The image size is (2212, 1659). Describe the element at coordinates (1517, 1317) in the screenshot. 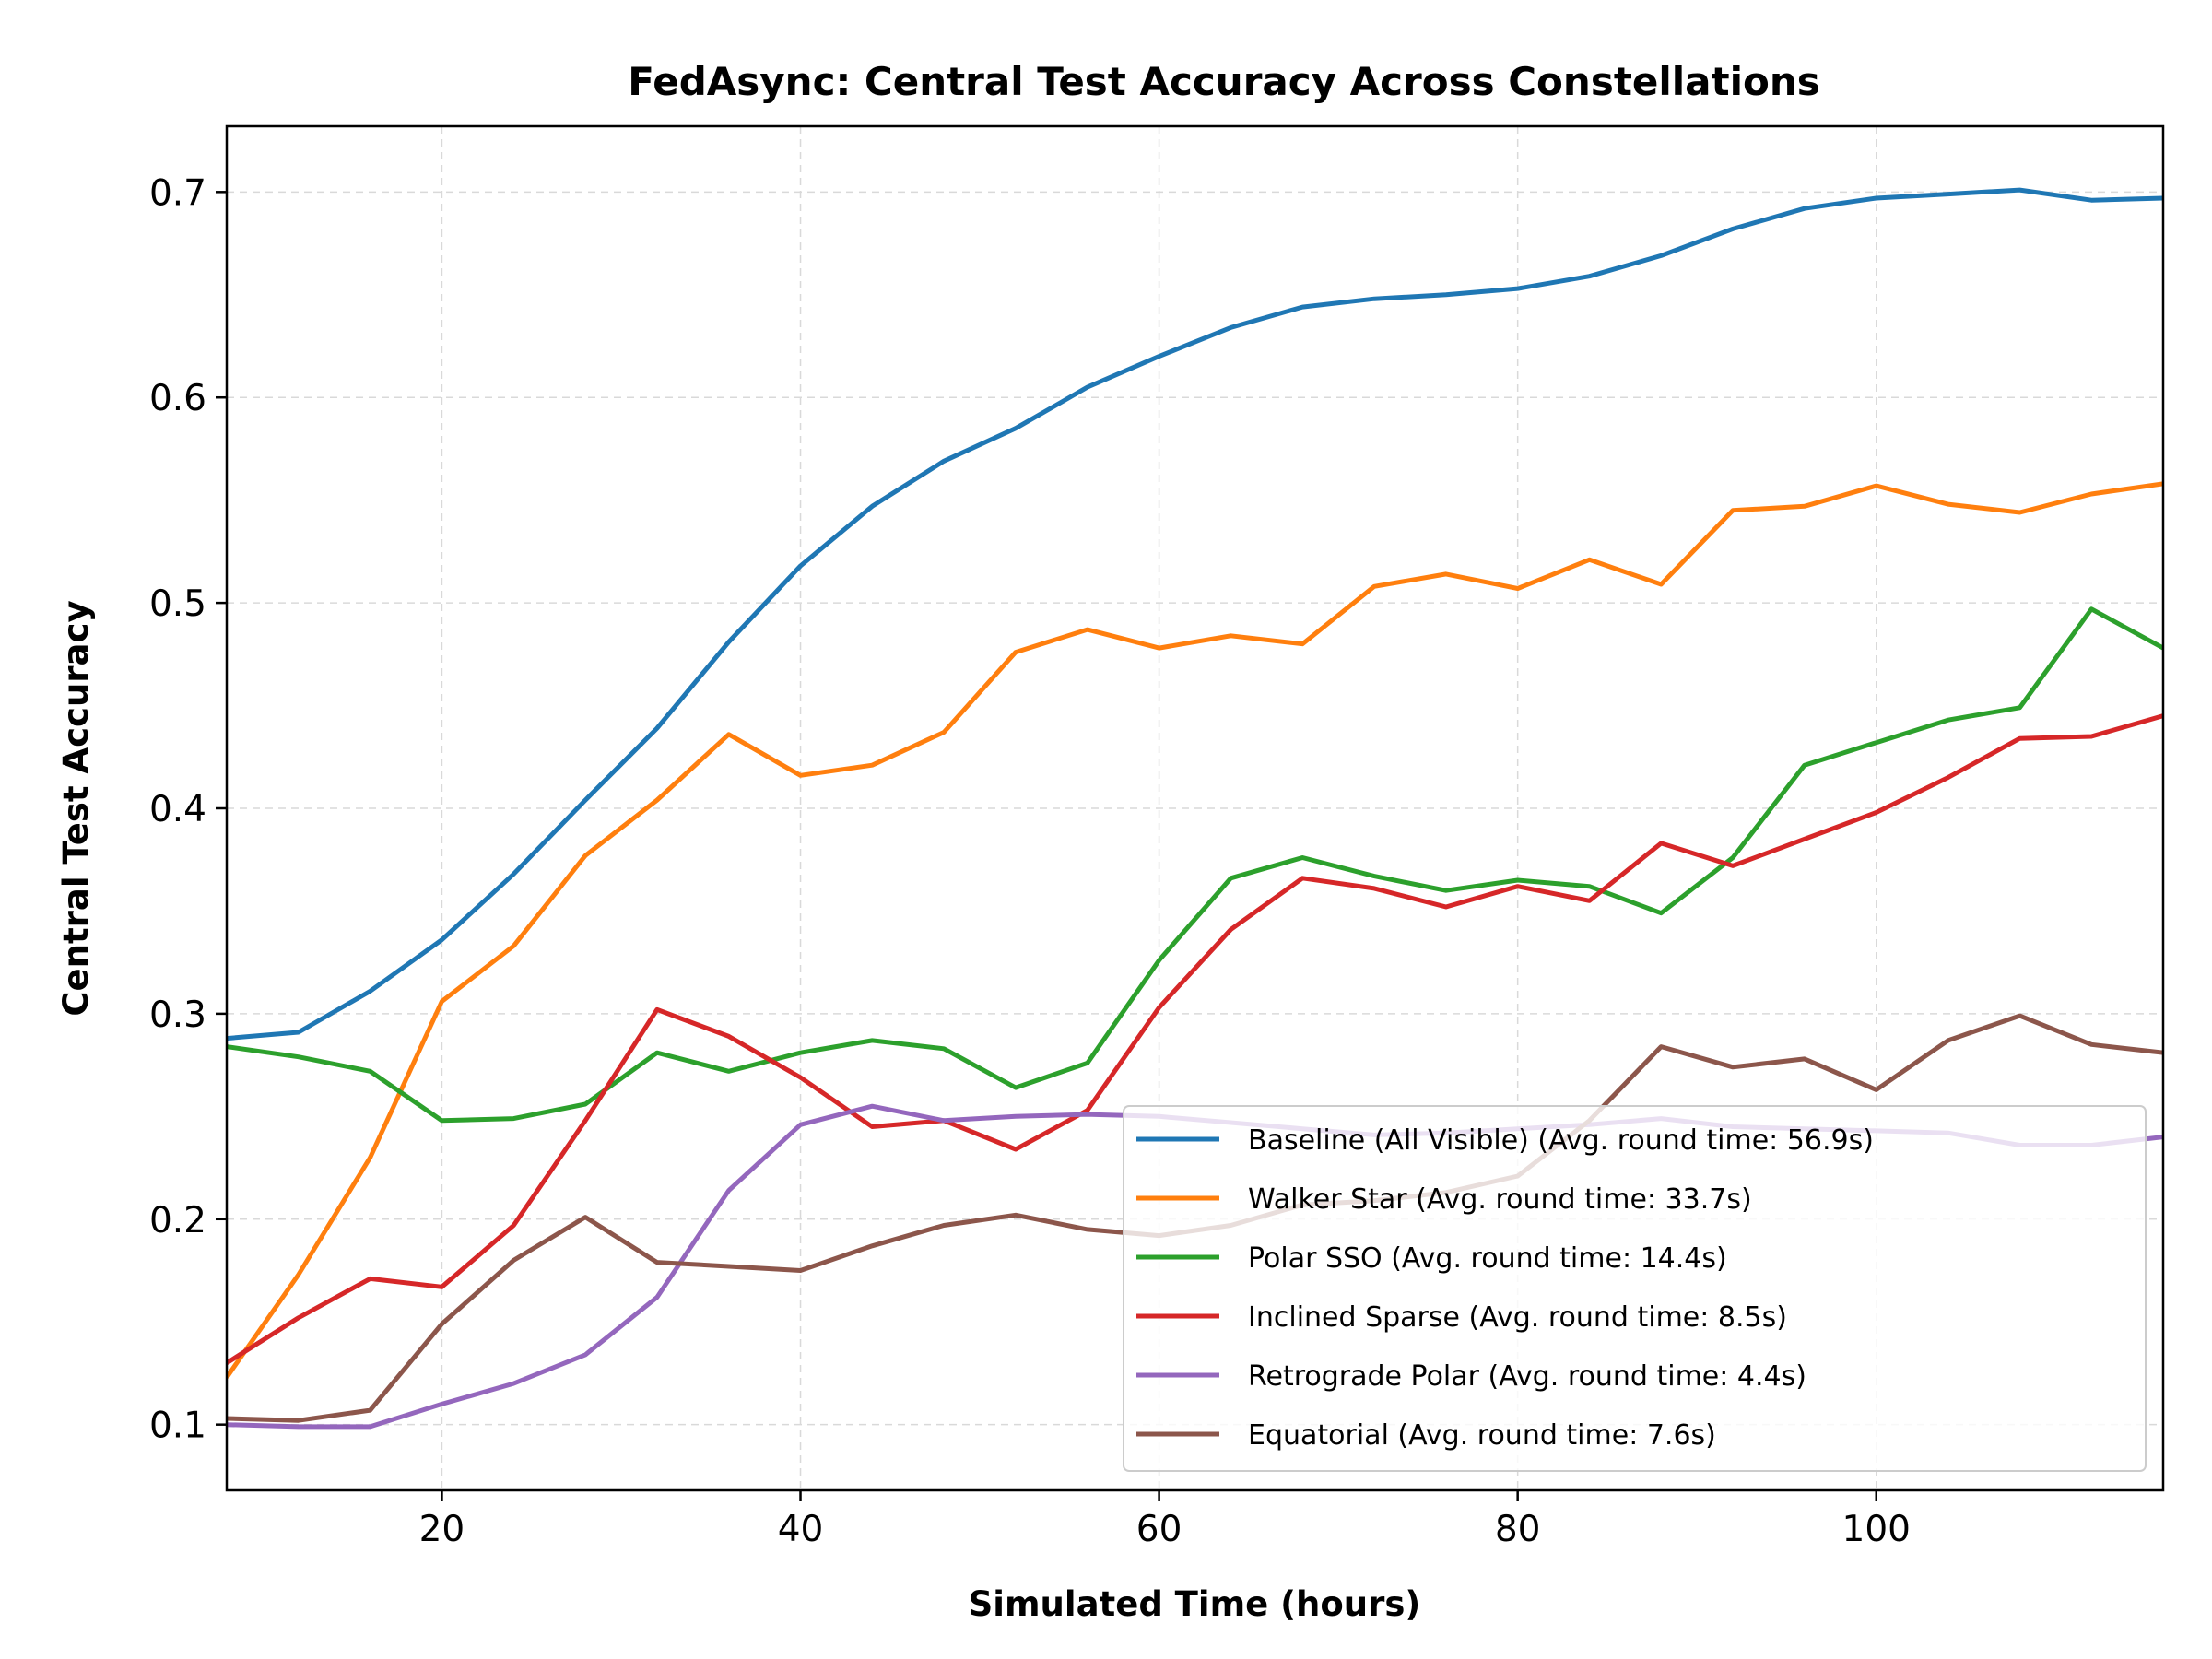

I see `legend-label: Inclined Sparse (Avg. round time: 8.5s)` at that location.